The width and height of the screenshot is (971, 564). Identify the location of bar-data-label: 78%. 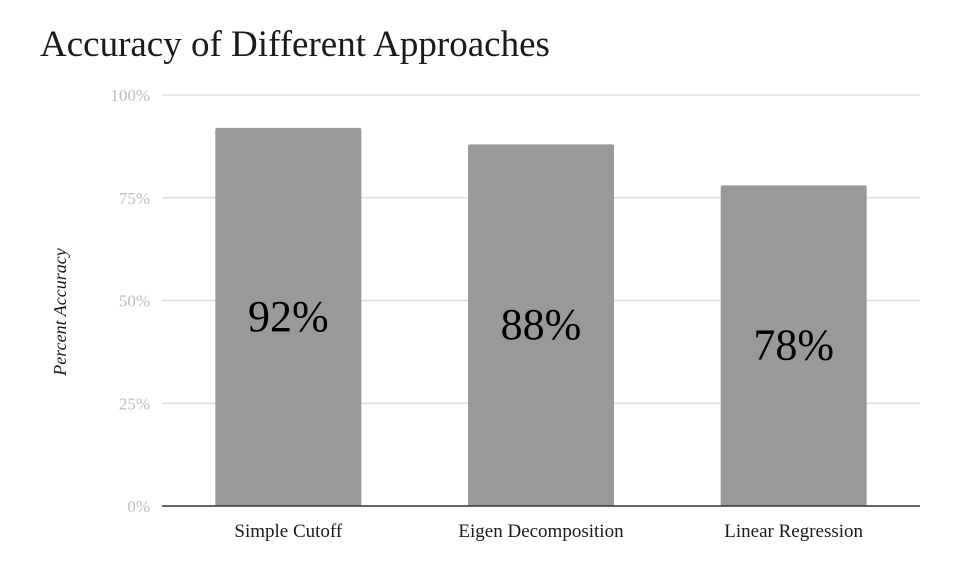
(793, 345).